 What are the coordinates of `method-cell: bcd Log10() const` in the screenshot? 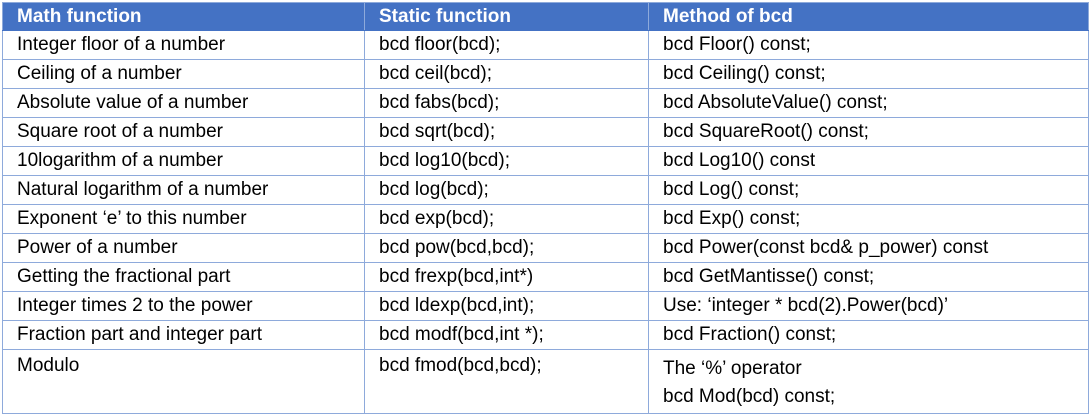 It's located at (868, 161).